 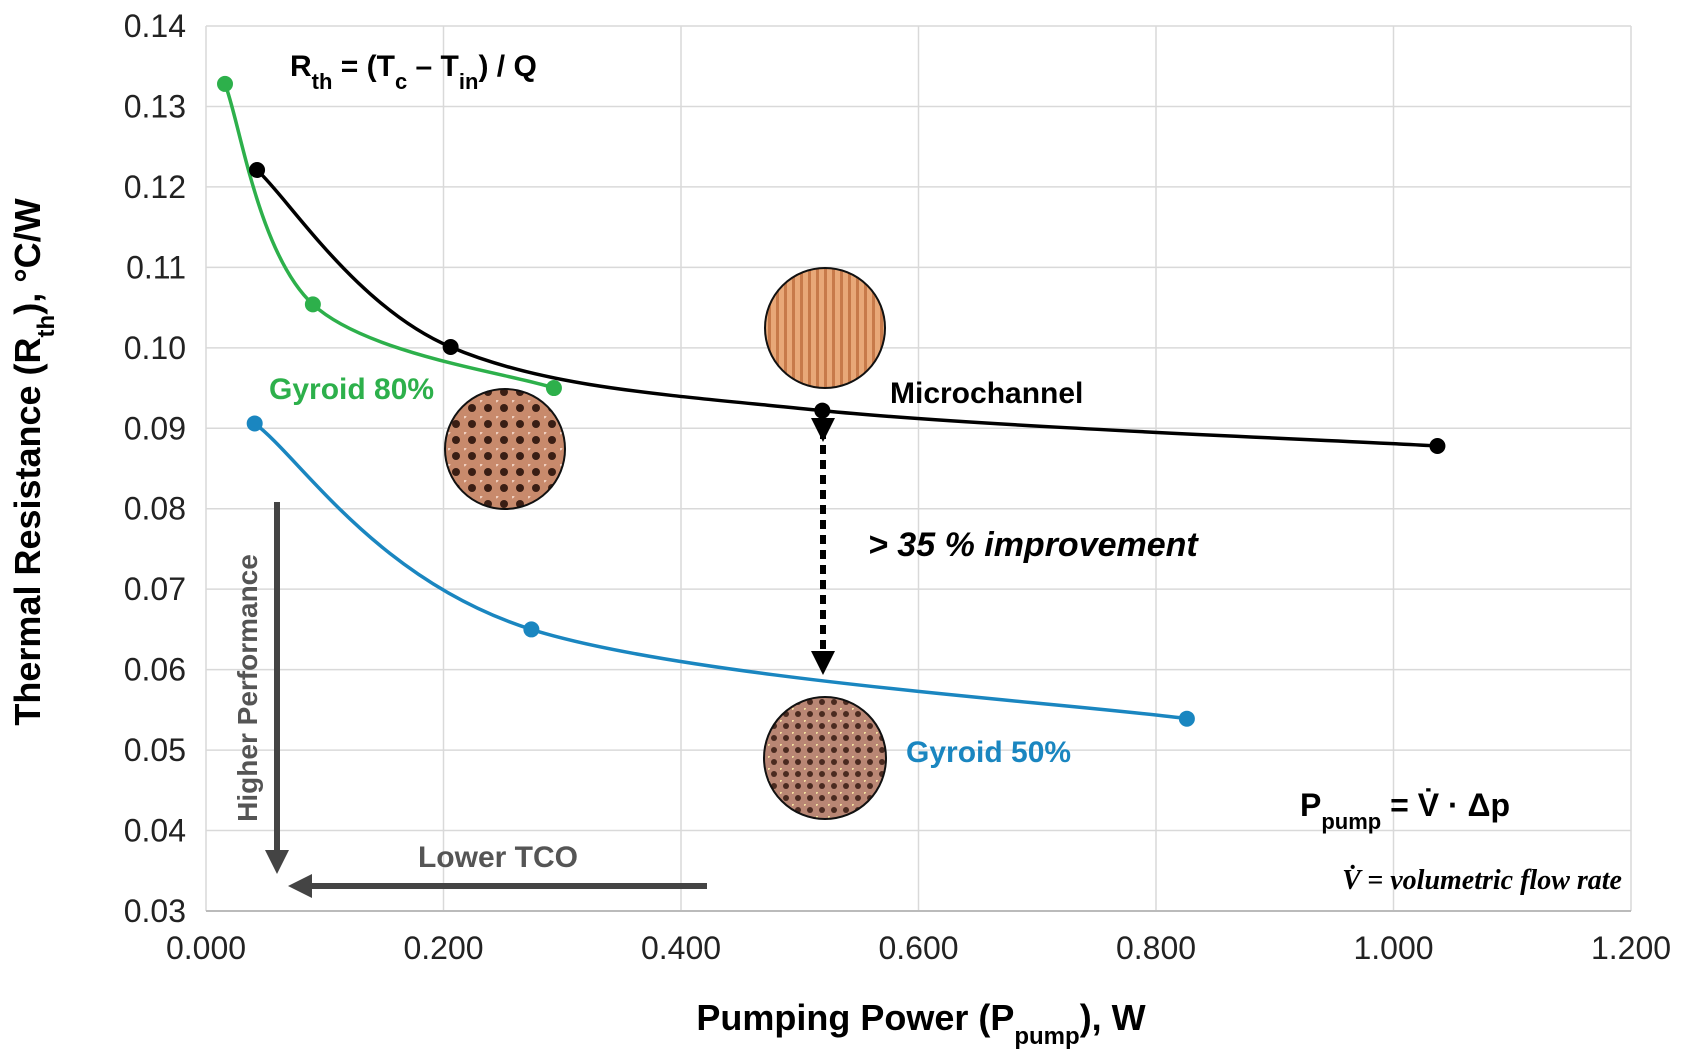 What do you see at coordinates (401, 81) in the screenshot?
I see `subscript: c` at bounding box center [401, 81].